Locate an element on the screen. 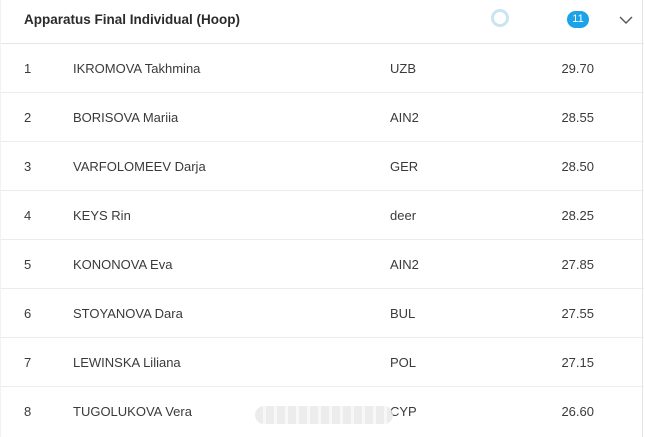 The image size is (645, 437). horizontal-scrollbar is located at coordinates (324, 415).